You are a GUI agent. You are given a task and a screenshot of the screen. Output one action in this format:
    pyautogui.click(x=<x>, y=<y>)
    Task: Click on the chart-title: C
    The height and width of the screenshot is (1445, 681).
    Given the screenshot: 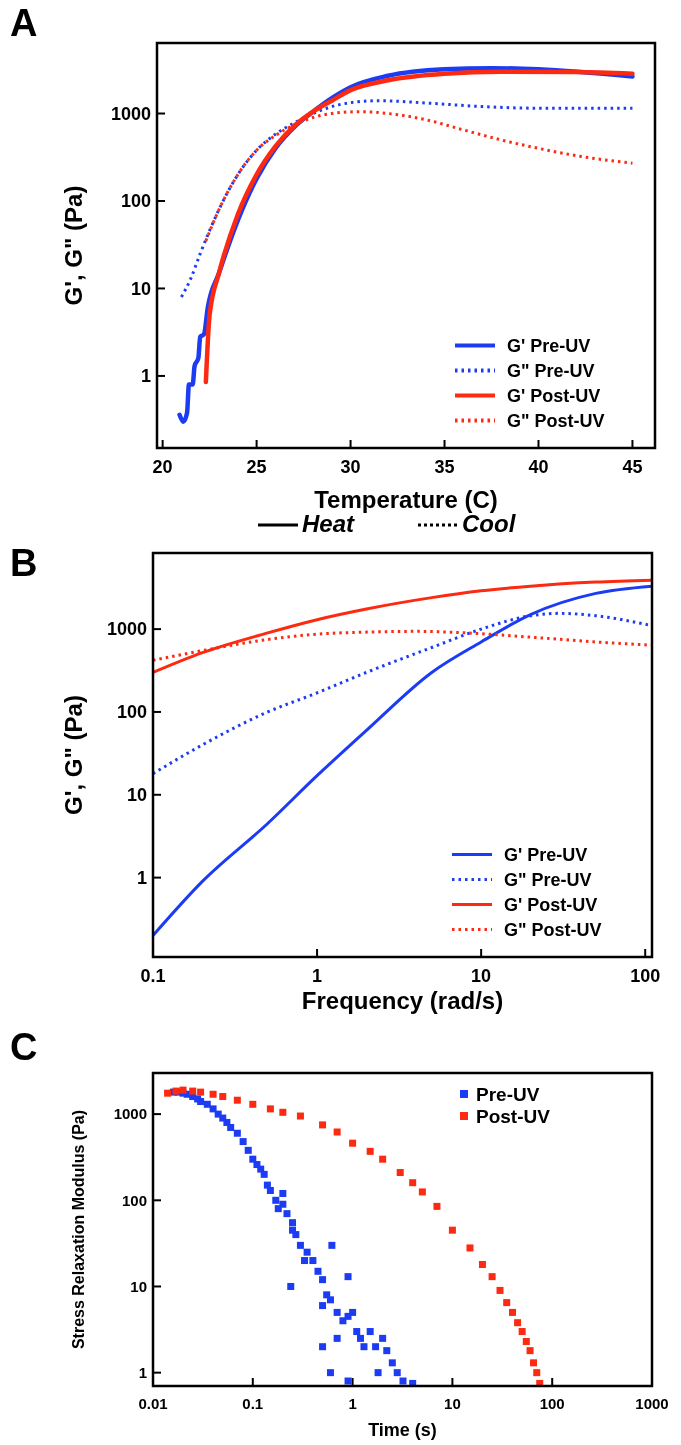 What is the action you would take?
    pyautogui.click(x=24, y=1047)
    